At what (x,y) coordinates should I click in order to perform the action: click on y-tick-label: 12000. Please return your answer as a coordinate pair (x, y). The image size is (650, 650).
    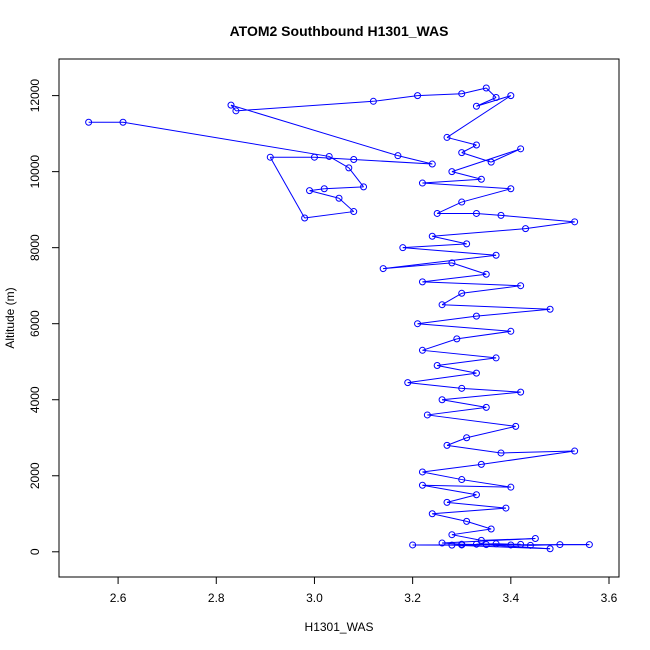
    Looking at the image, I should click on (35, 96).